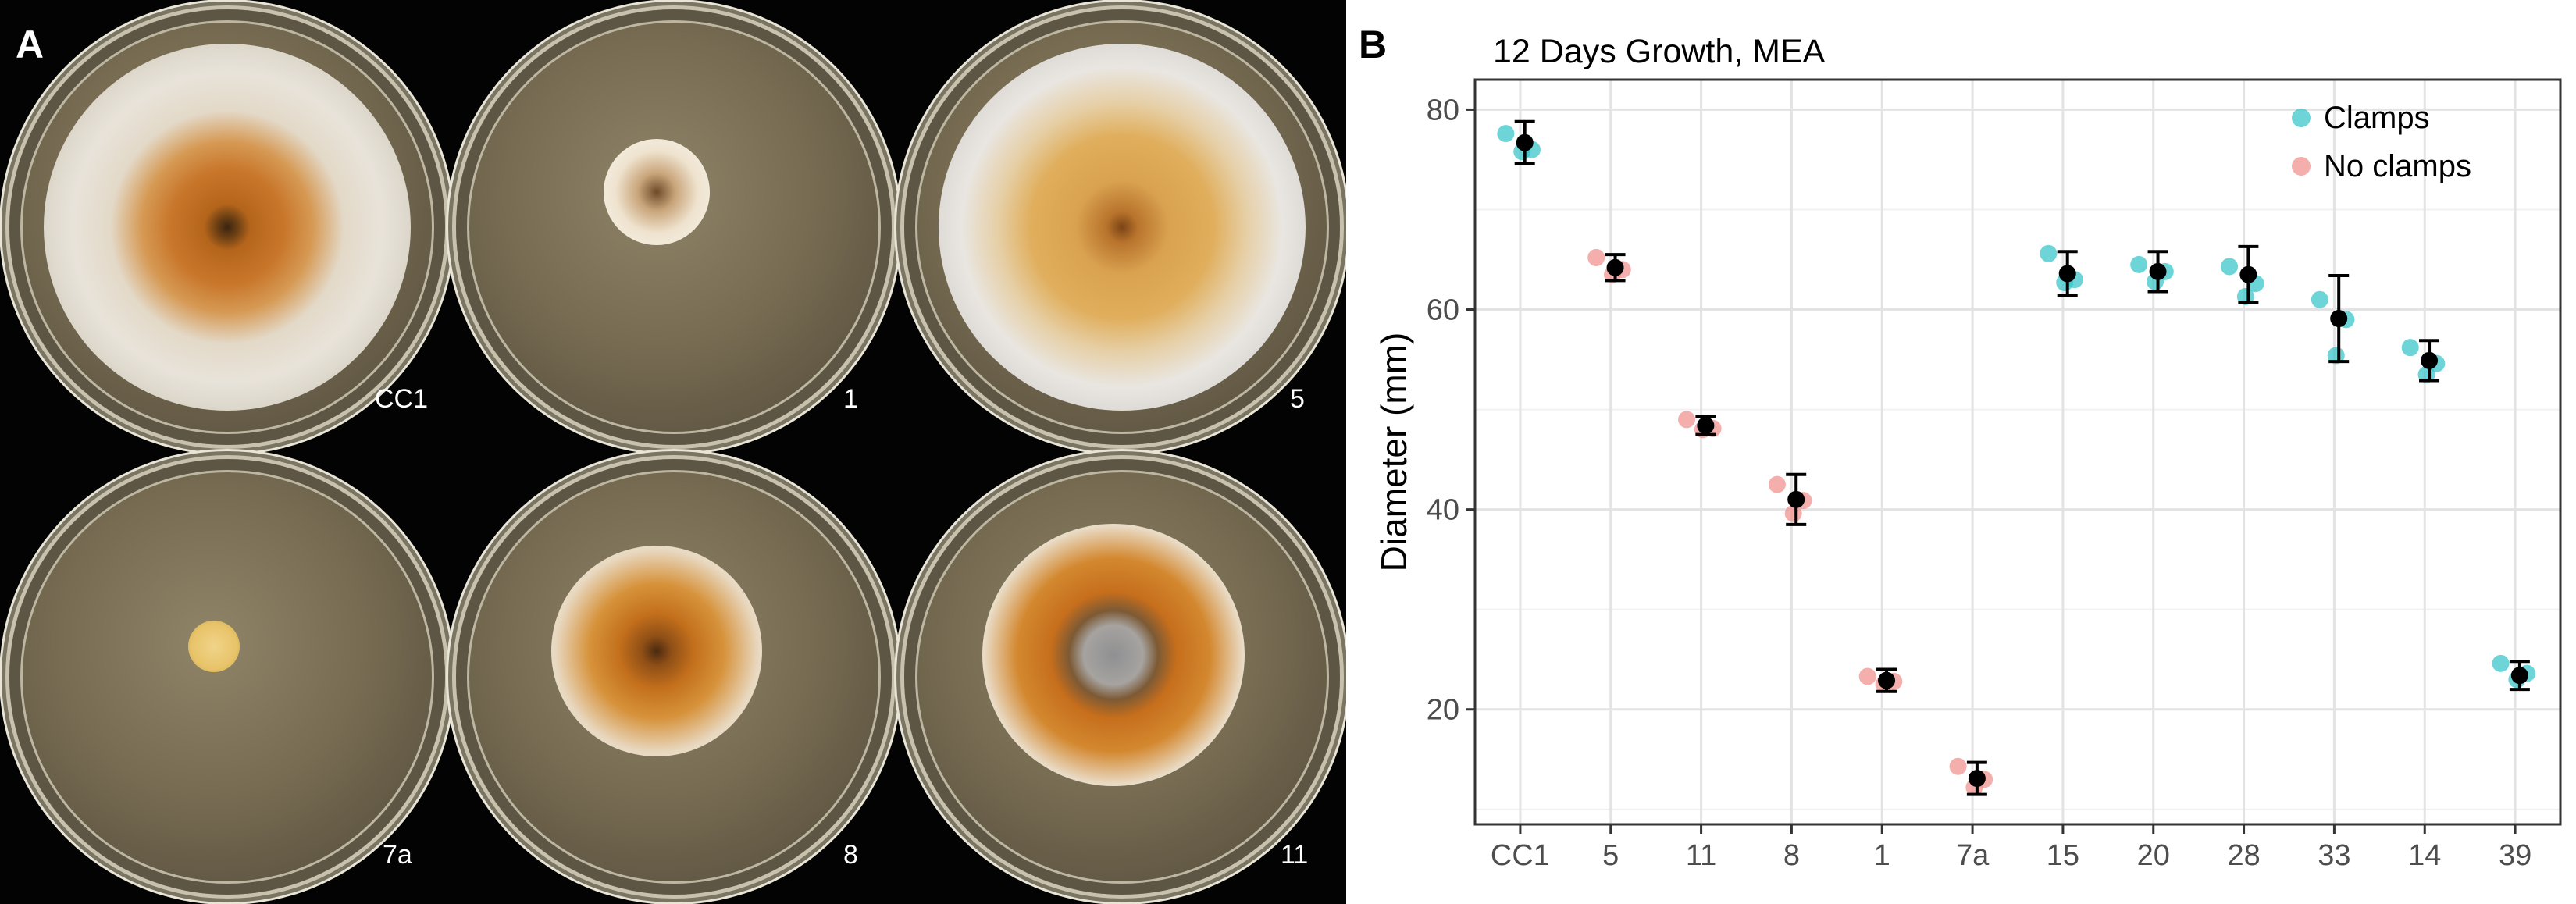 This screenshot has height=904, width=2576. I want to click on x-tick-label: 5, so click(1610, 856).